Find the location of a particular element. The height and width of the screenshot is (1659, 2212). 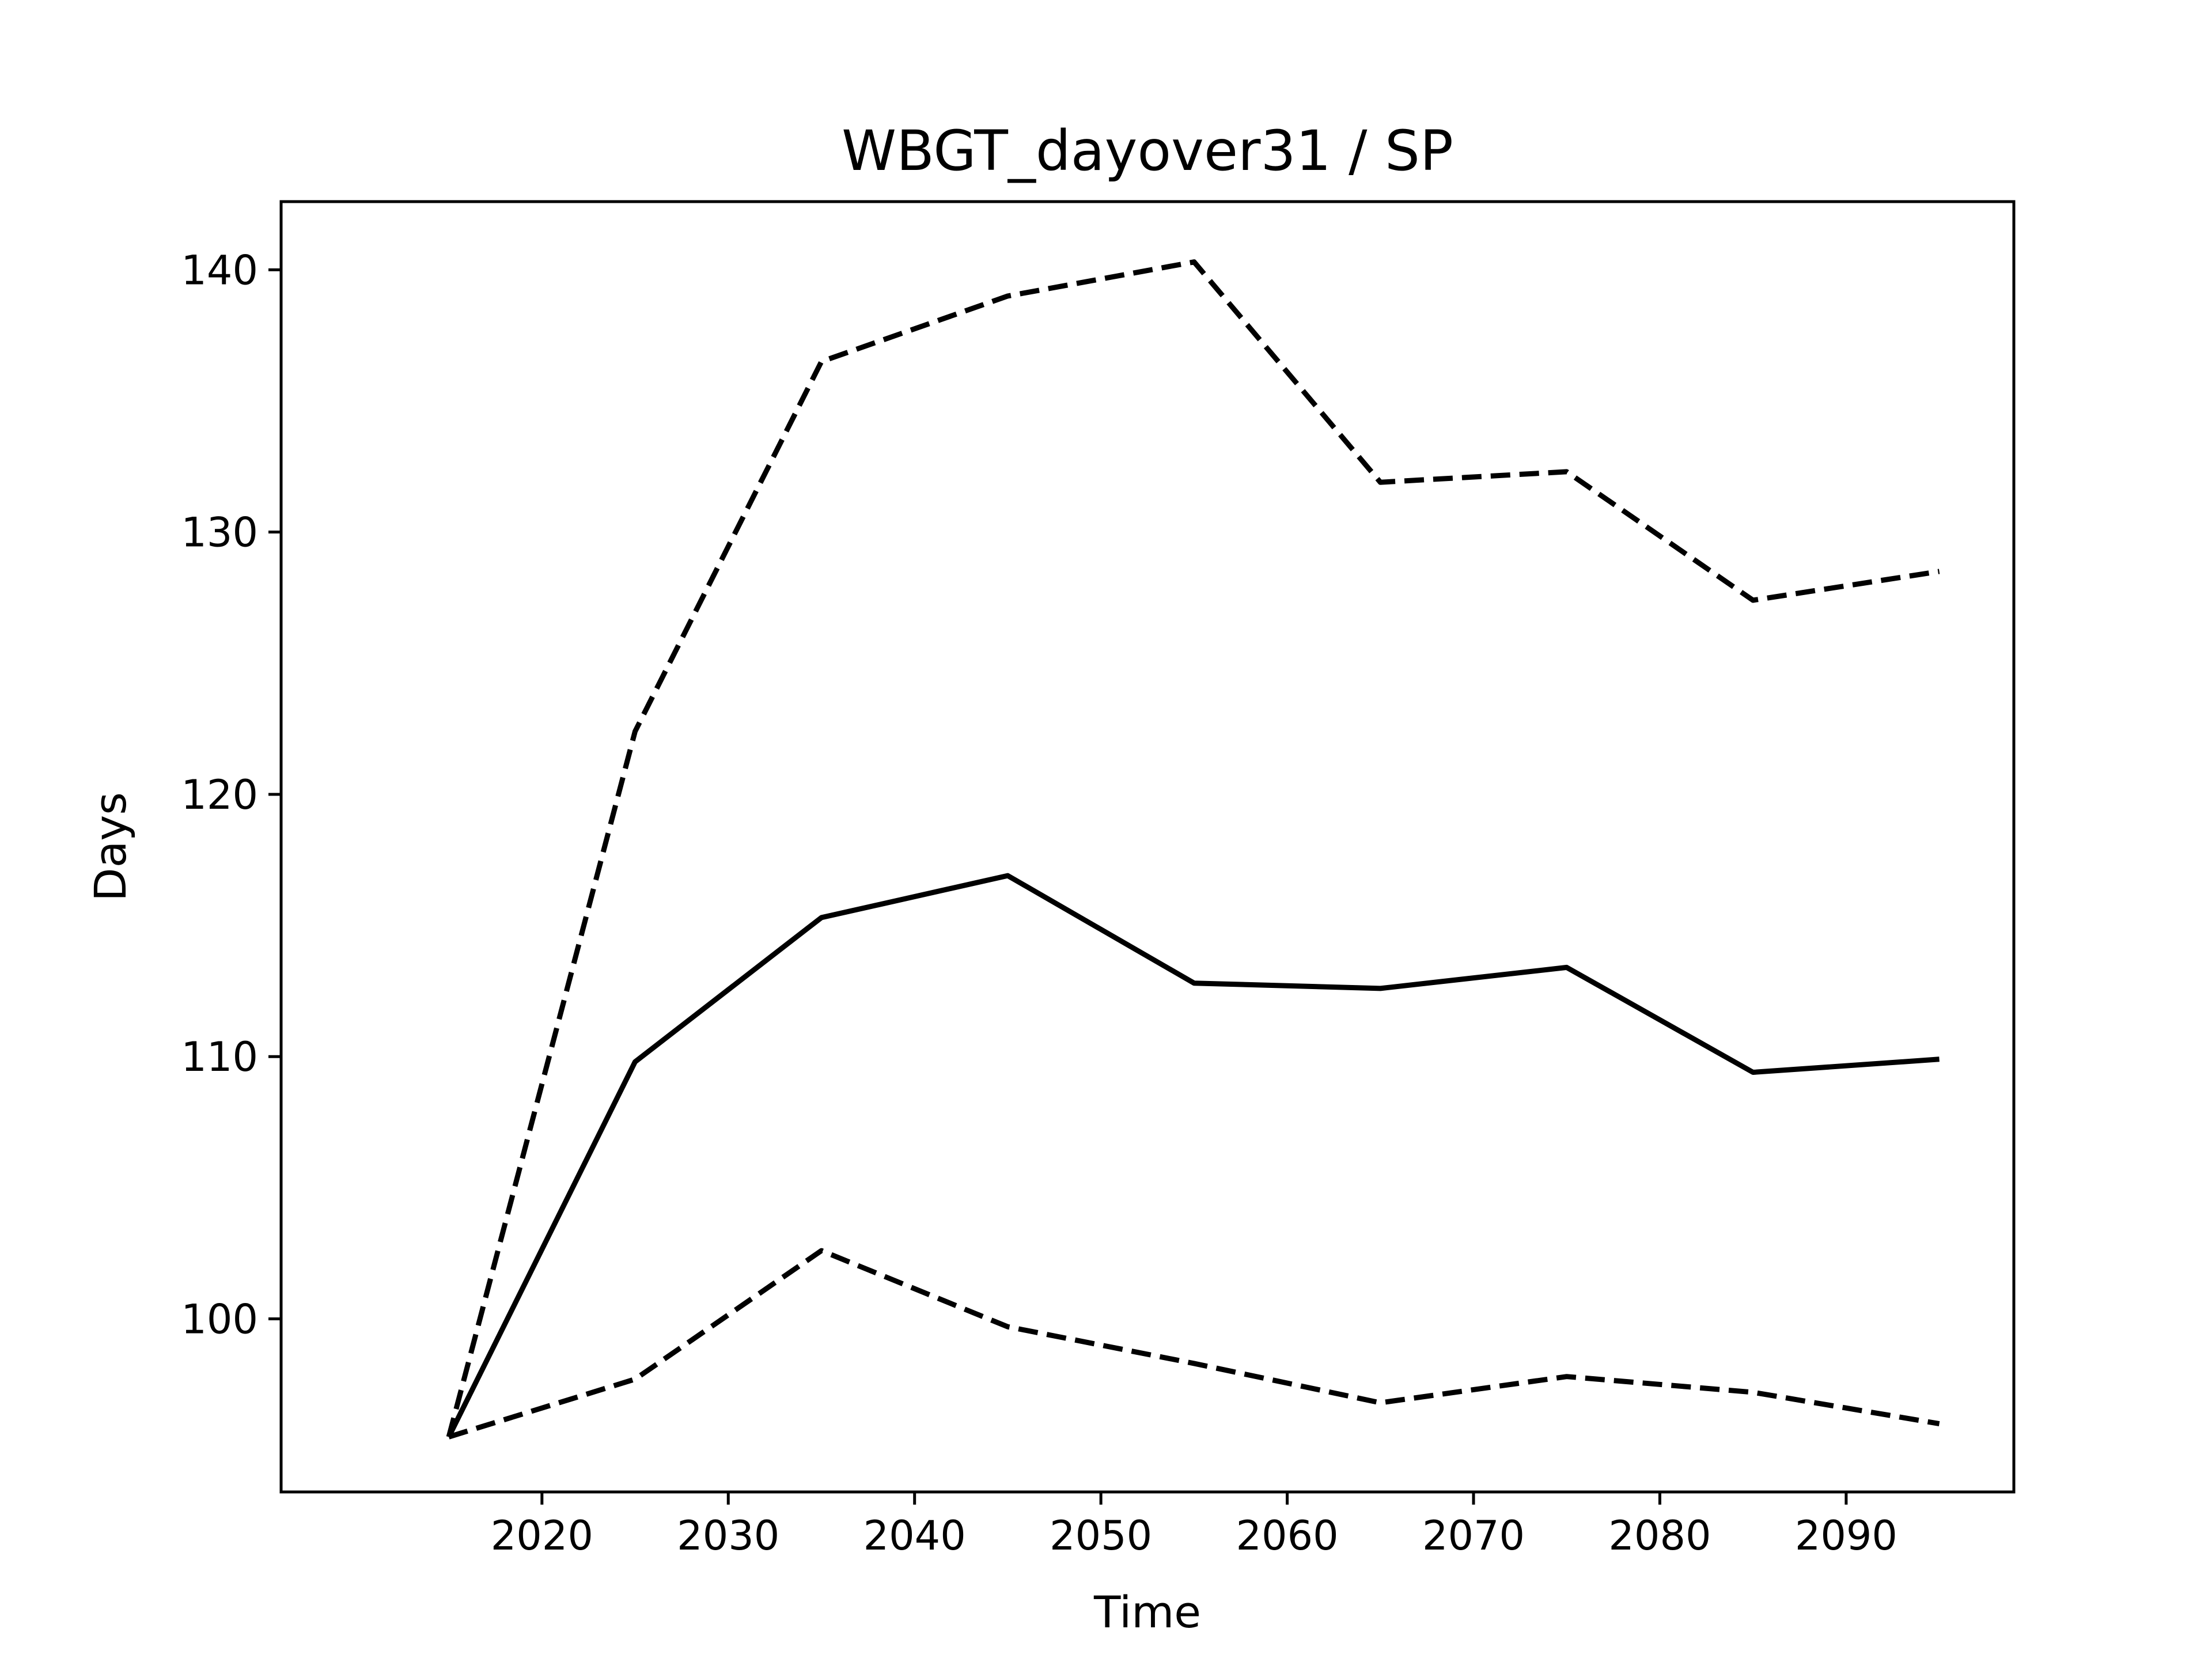

y-tick-label: 110 is located at coordinates (219, 1057).